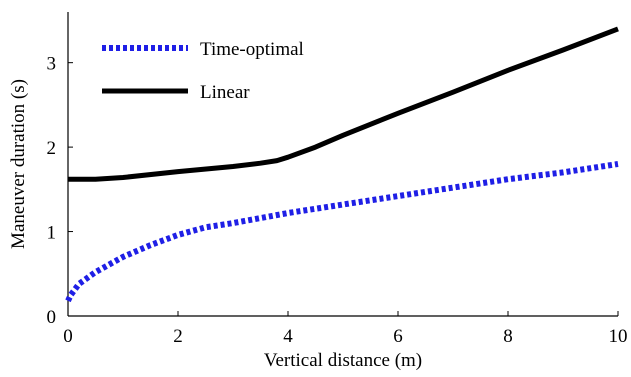 The image size is (631, 377). Describe the element at coordinates (398, 336) in the screenshot. I see `x-tick-label: 6` at that location.